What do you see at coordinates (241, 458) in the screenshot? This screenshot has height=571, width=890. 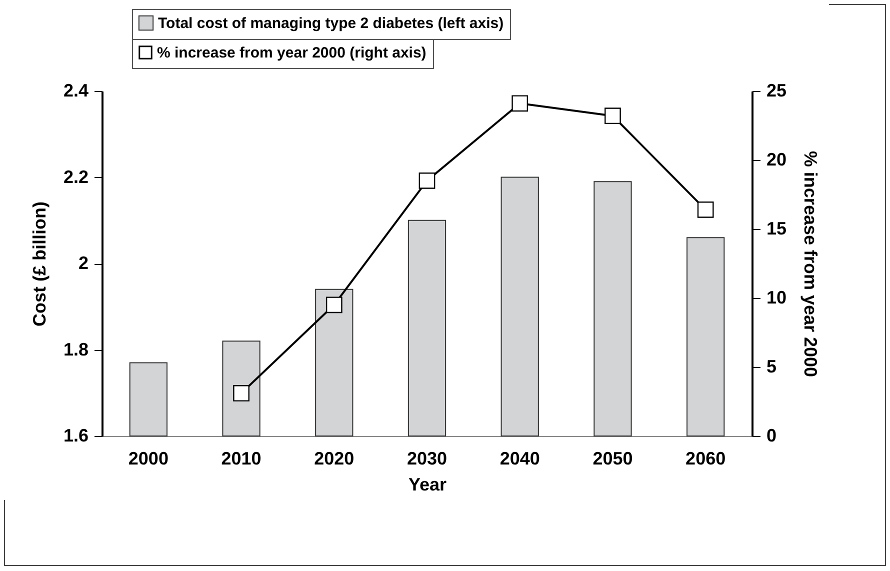 I see `x-tick-label: 2010` at bounding box center [241, 458].